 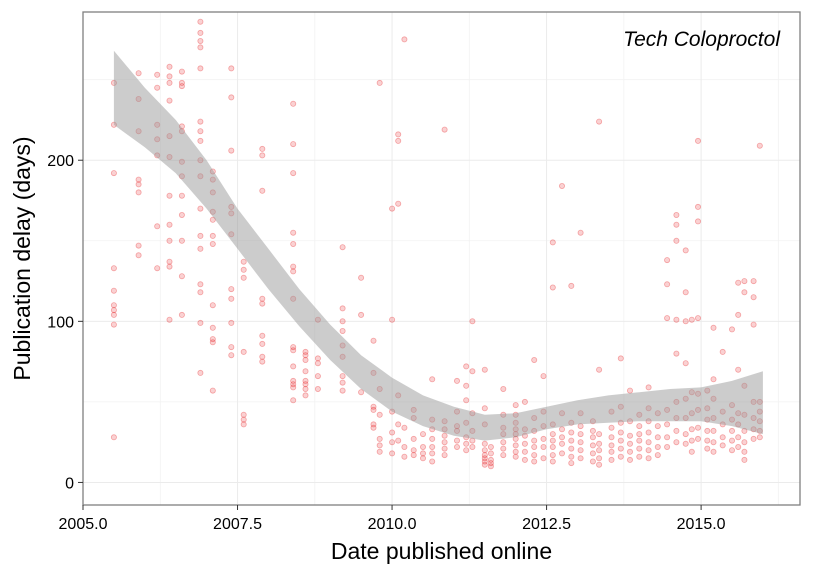 I want to click on x-tick-label: 2010.0, so click(x=392, y=524).